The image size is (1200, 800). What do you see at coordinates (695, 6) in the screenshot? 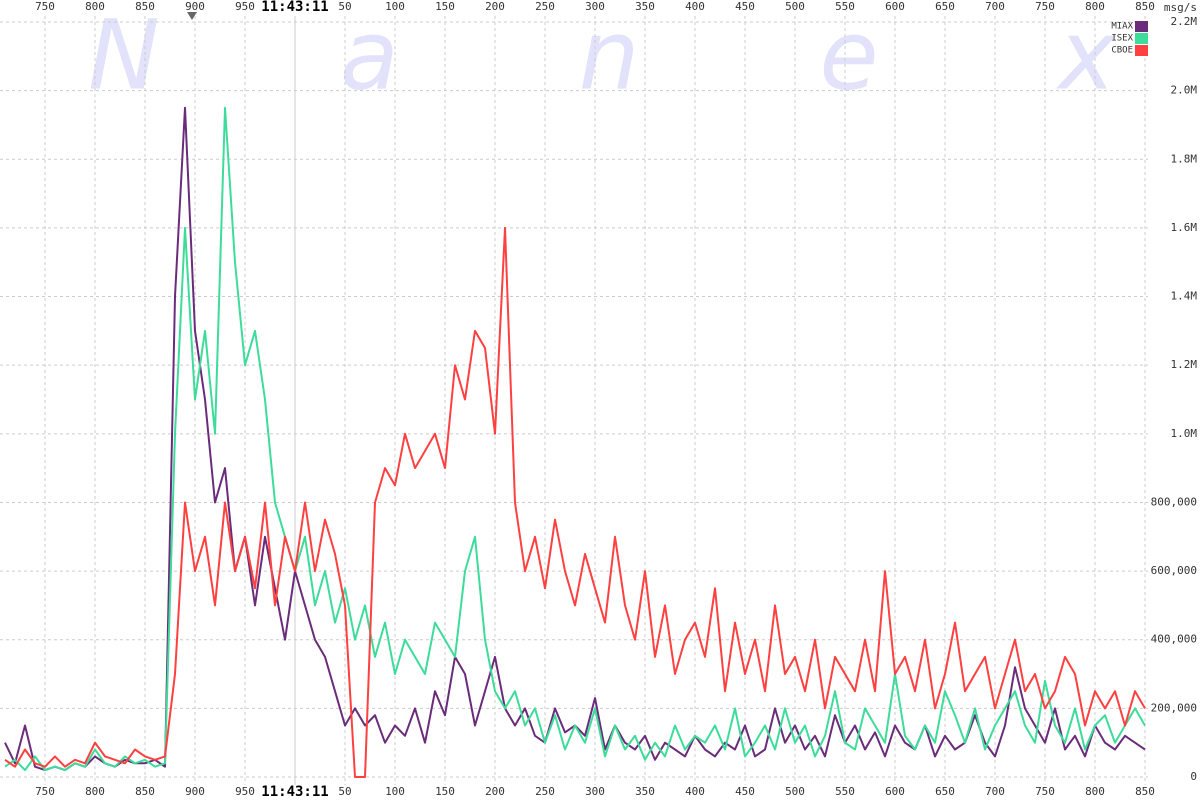
I see `x-tick-label-top: 400` at bounding box center [695, 6].